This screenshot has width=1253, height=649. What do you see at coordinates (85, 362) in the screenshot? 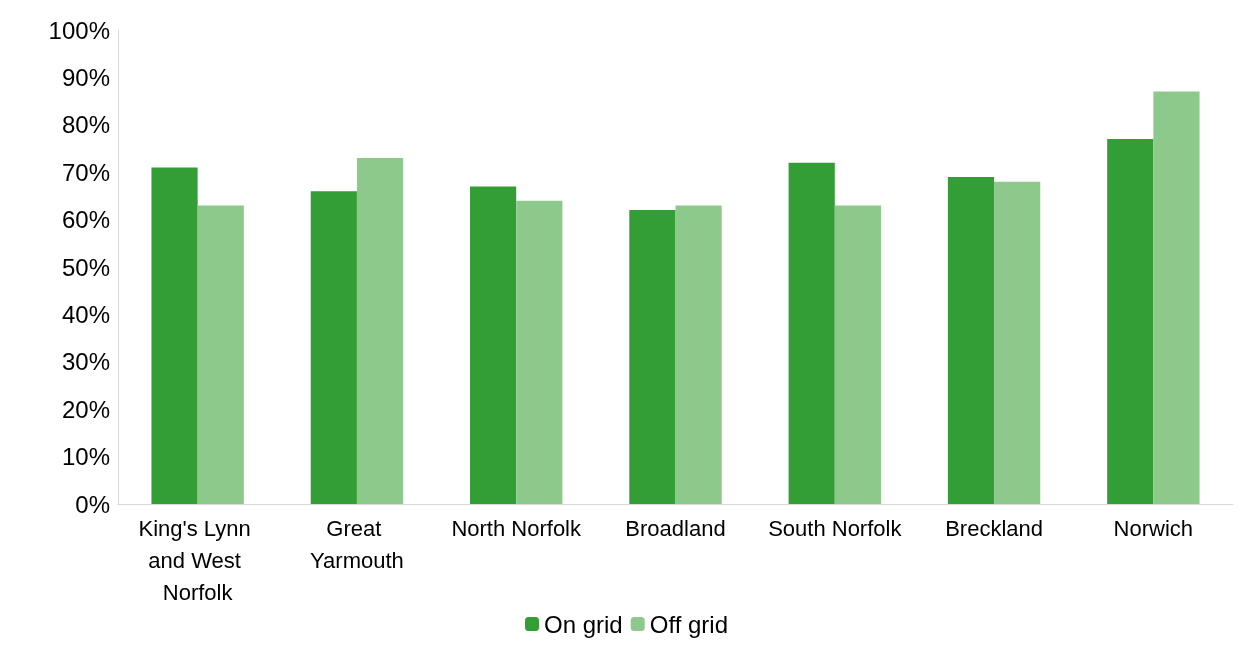
I see `y-tick-label: 30%` at bounding box center [85, 362].